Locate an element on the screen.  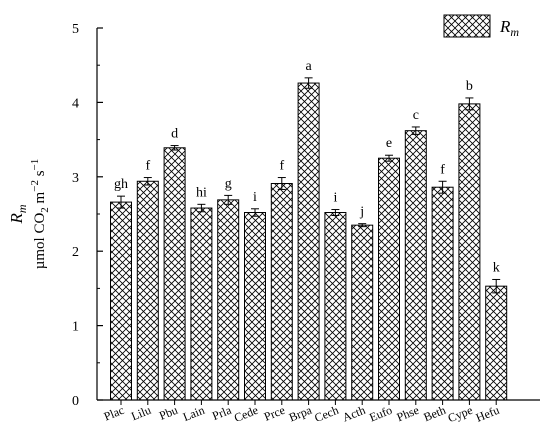
x-tick-label: Brpa is located at coordinates (300, 414).